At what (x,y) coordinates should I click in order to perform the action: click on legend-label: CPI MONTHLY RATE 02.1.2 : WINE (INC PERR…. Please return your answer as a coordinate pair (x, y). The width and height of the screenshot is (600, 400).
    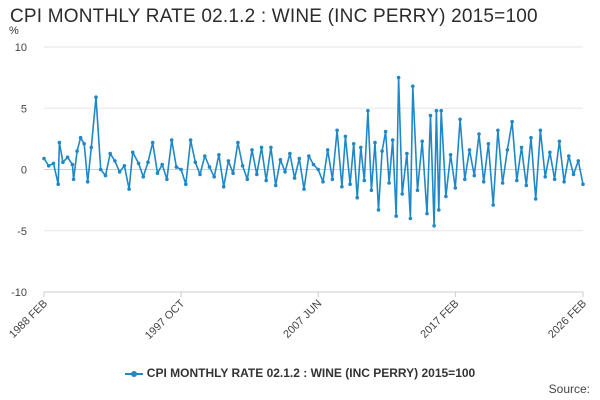
    Looking at the image, I should click on (311, 373).